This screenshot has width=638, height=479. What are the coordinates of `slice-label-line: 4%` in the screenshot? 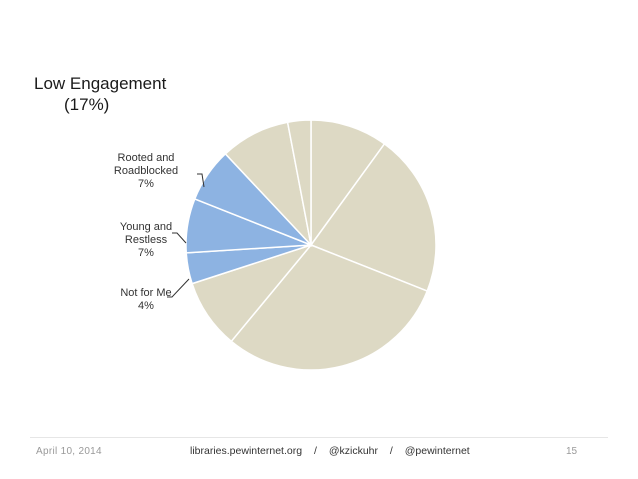 It's located at (146, 306).